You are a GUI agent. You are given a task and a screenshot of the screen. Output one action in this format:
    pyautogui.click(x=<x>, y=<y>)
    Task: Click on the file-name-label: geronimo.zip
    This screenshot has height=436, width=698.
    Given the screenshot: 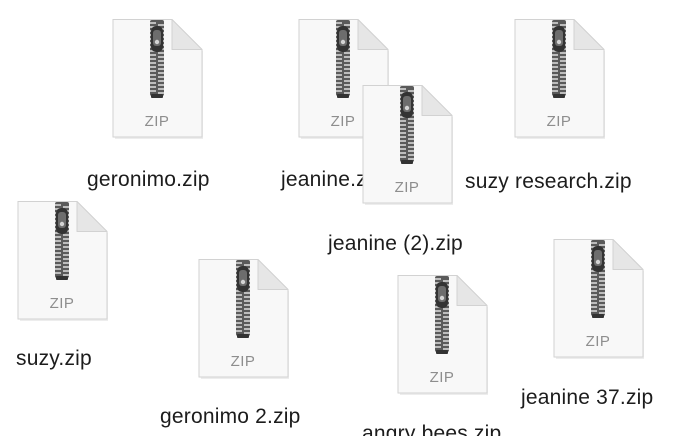 What is the action you would take?
    pyautogui.click(x=148, y=179)
    